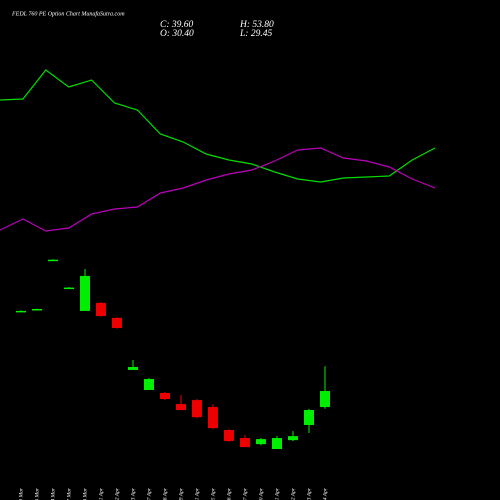 Image resolution: width=500 pixels, height=500 pixels. What do you see at coordinates (277, 493) in the screenshot?
I see `x-tick-label: 21 Apr` at bounding box center [277, 493].